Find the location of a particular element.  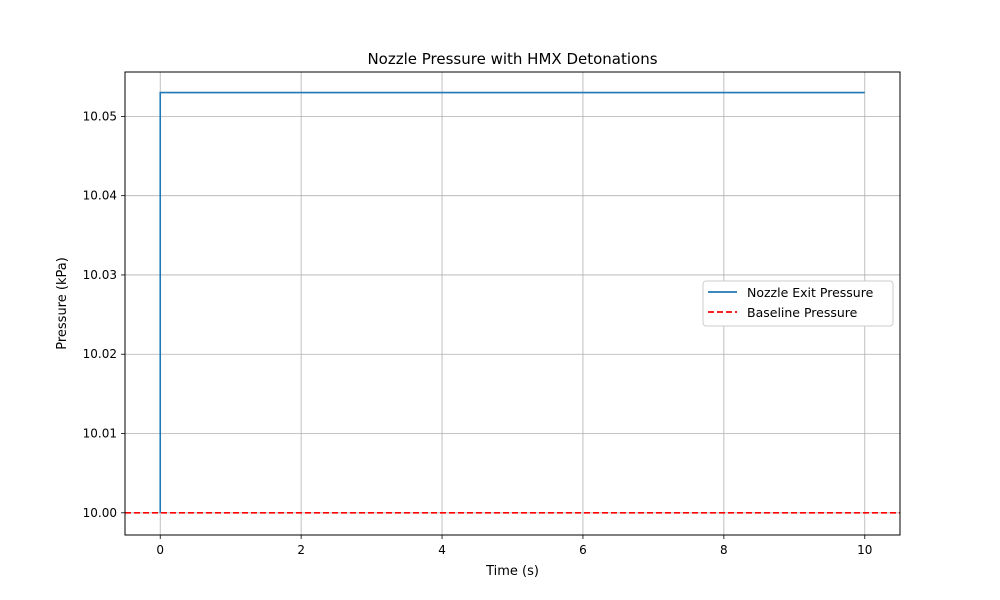

y-tick-label: 10.01 is located at coordinates (100, 434).